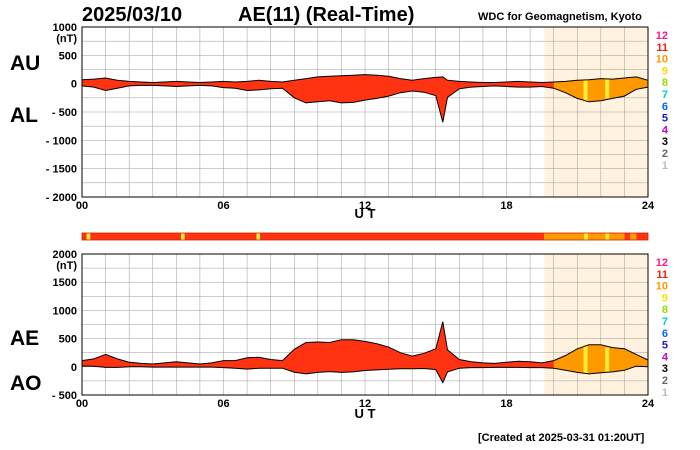 The image size is (700, 450). What do you see at coordinates (61, 141) in the screenshot?
I see `y-tick-label: - 1000` at bounding box center [61, 141].